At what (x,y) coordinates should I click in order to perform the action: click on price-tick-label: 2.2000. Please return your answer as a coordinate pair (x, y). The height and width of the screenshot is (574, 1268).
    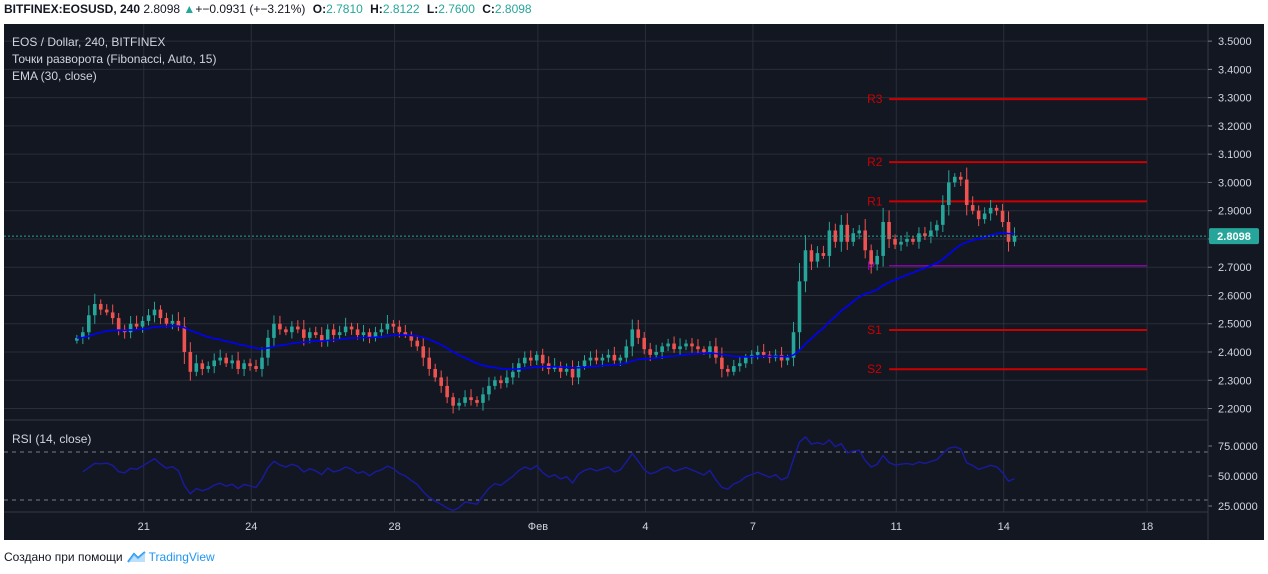
    Looking at the image, I should click on (1235, 410).